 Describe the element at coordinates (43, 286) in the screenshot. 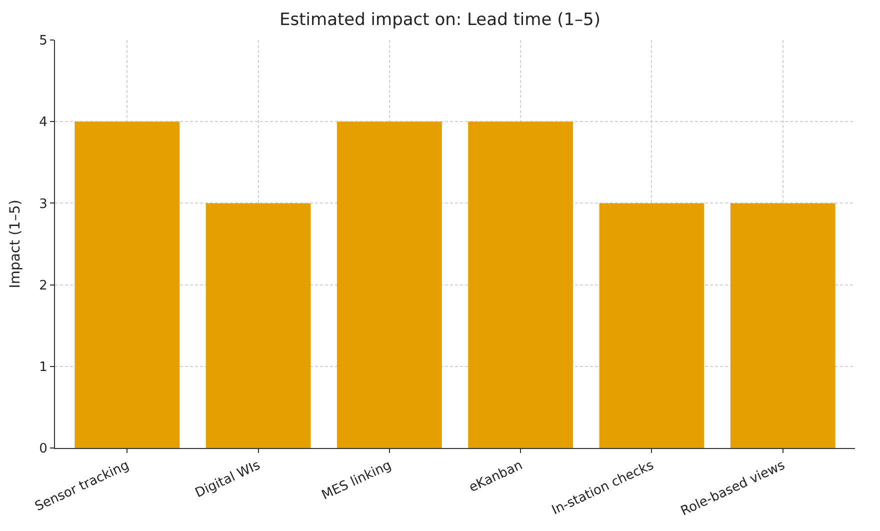

I see `y-tick-label: 2` at that location.